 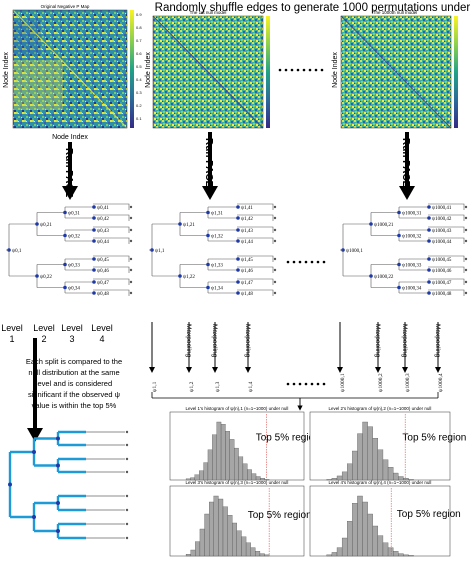 I want to click on tree-node: ψ1000,22, so click(x=381, y=277).